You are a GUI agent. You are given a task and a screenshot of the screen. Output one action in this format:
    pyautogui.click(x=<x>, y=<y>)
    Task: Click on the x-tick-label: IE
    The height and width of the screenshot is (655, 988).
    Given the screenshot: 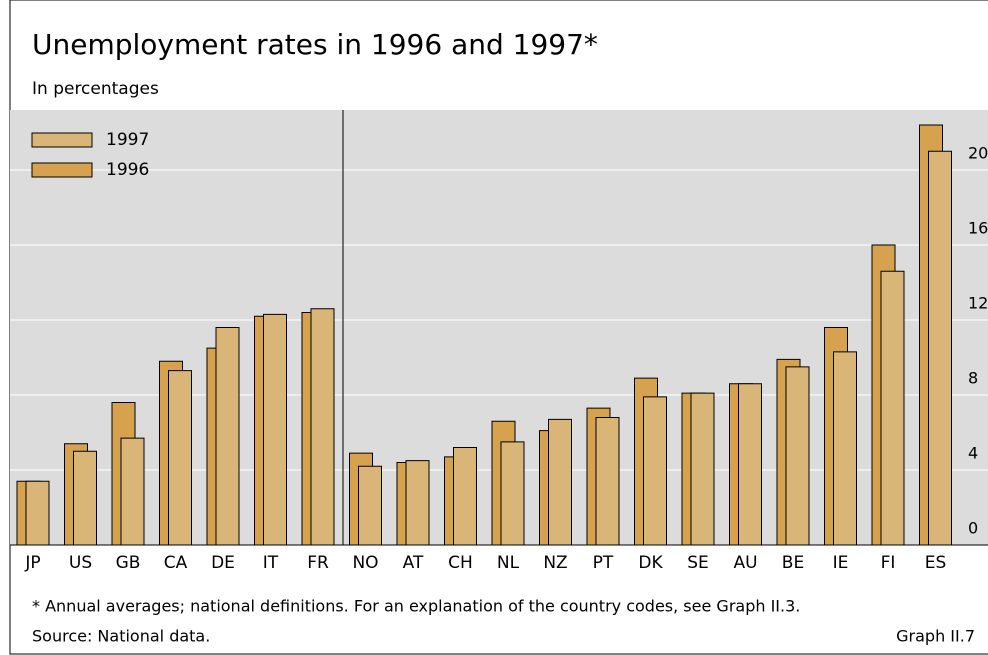 What is the action you would take?
    pyautogui.click(x=841, y=563)
    